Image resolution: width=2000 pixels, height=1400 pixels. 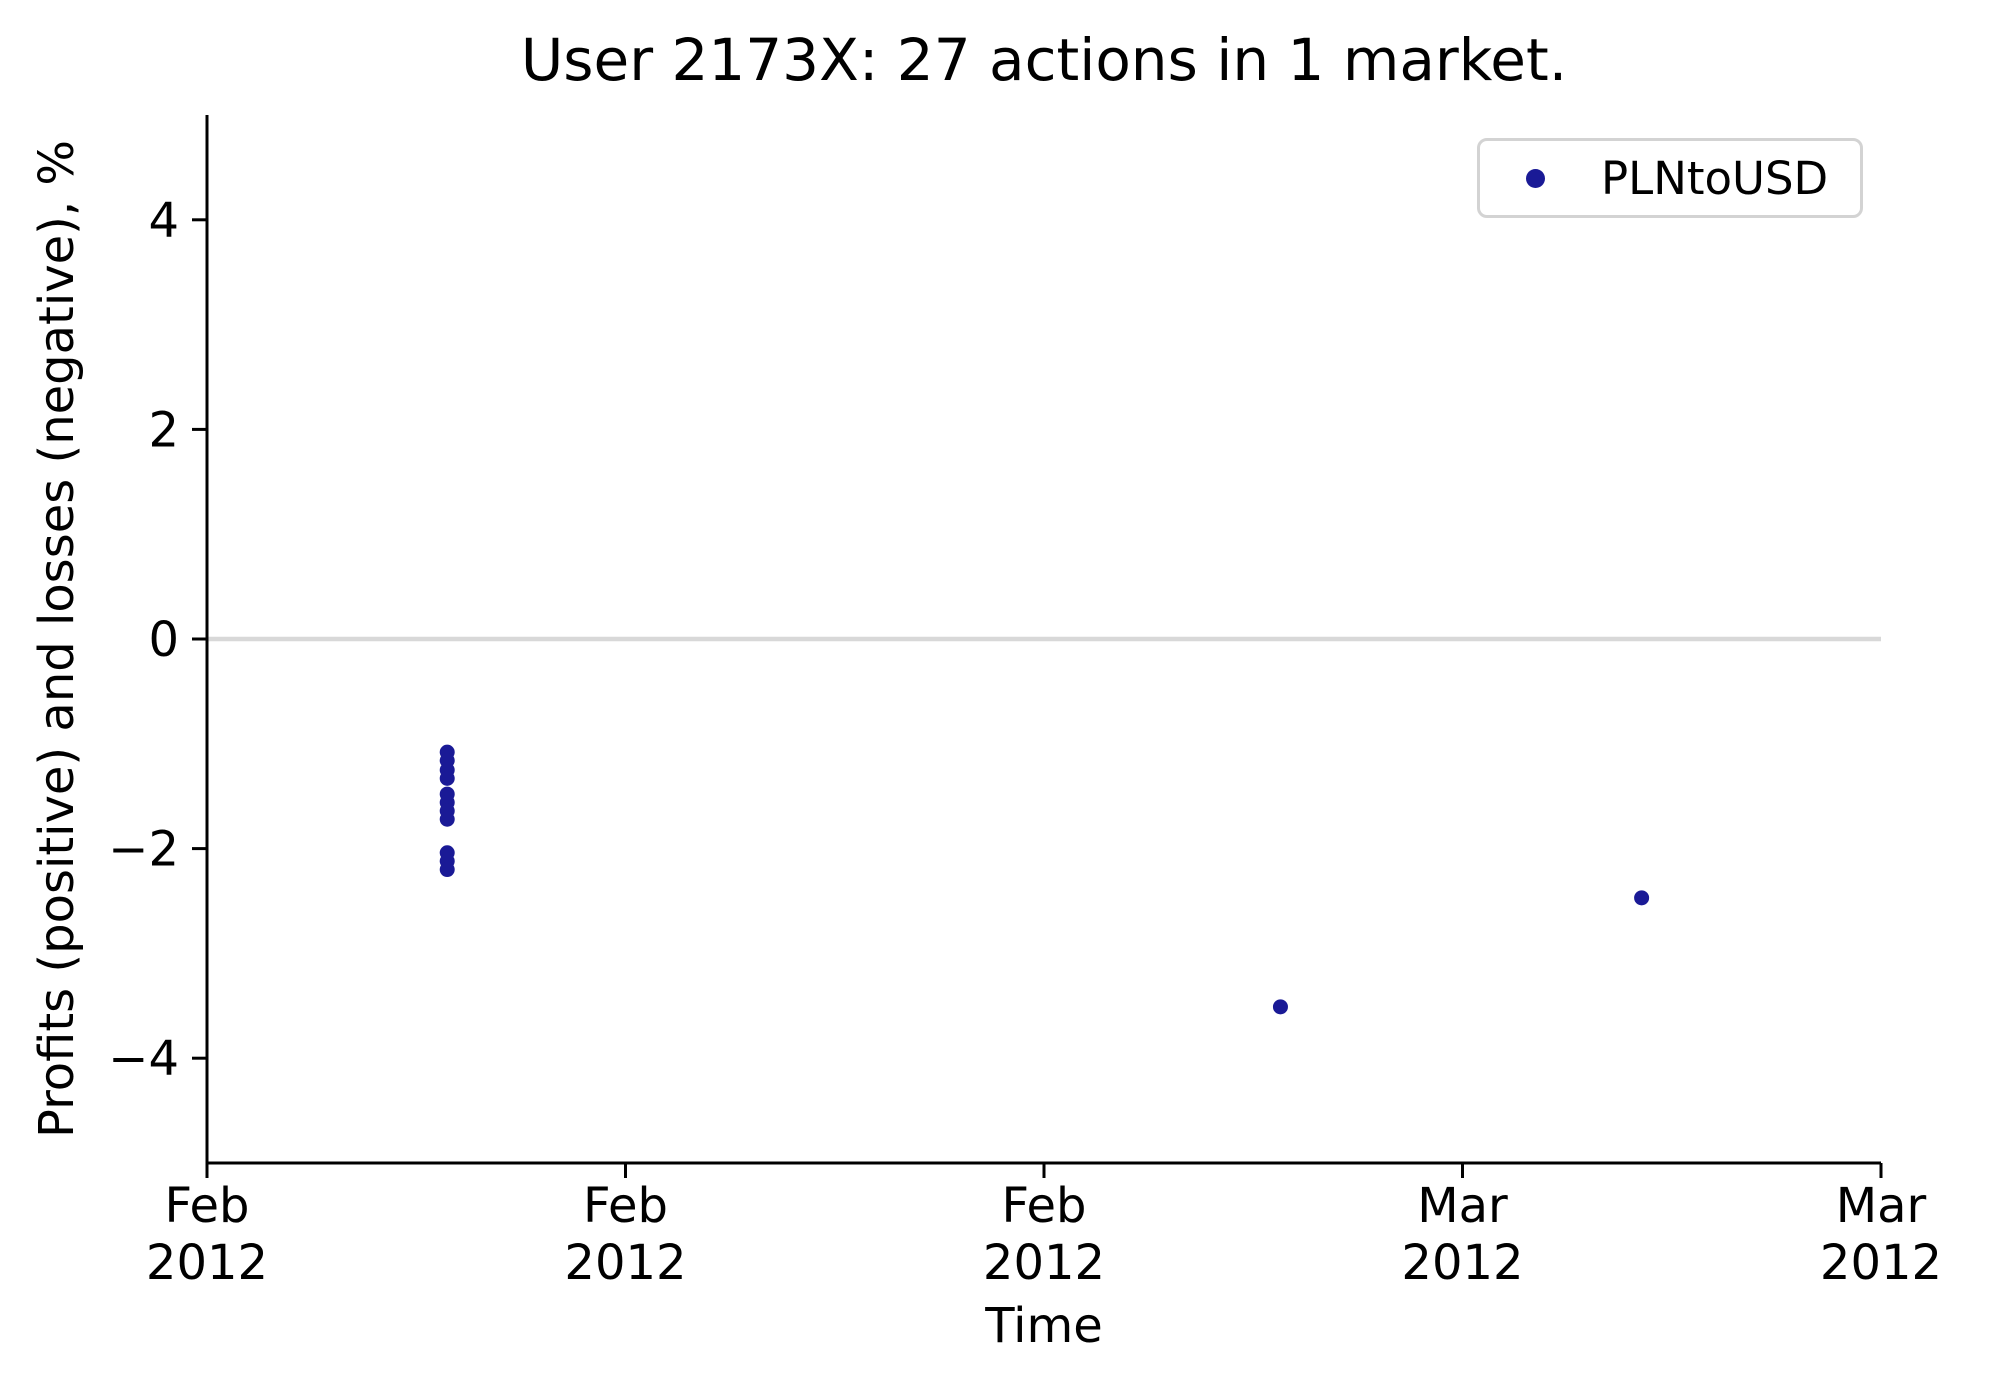 What do you see at coordinates (1535, 178) in the screenshot?
I see `legend-marker-dot-icon` at bounding box center [1535, 178].